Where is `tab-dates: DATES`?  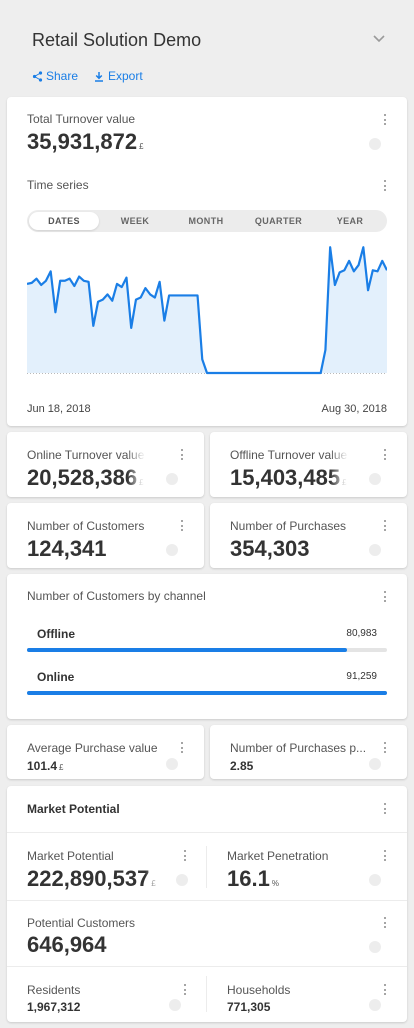
tab-dates: DATES is located at coordinates (64, 221).